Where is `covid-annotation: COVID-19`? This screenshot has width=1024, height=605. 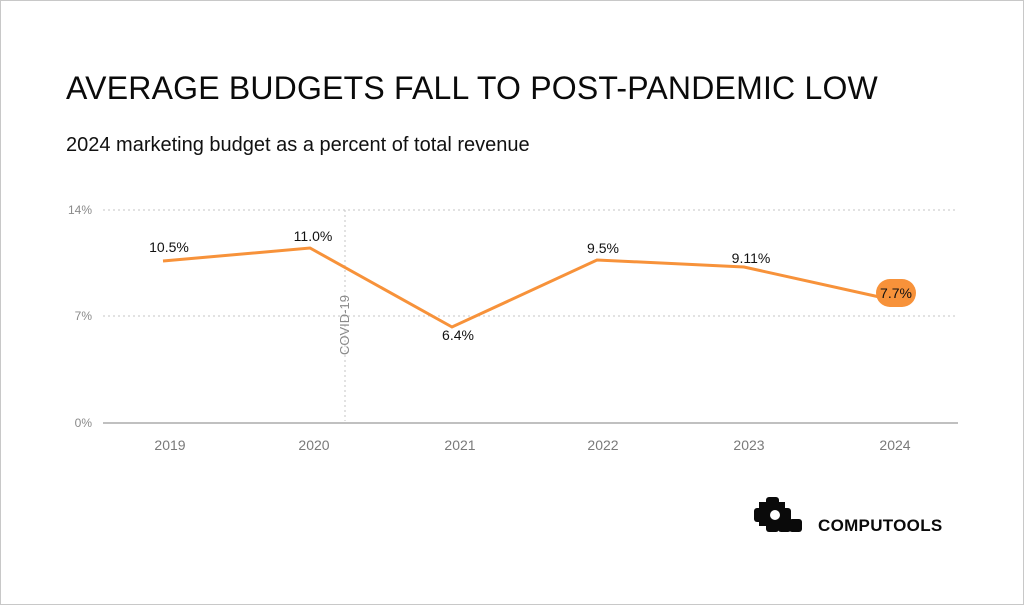
covid-annotation: COVID-19 is located at coordinates (344, 325).